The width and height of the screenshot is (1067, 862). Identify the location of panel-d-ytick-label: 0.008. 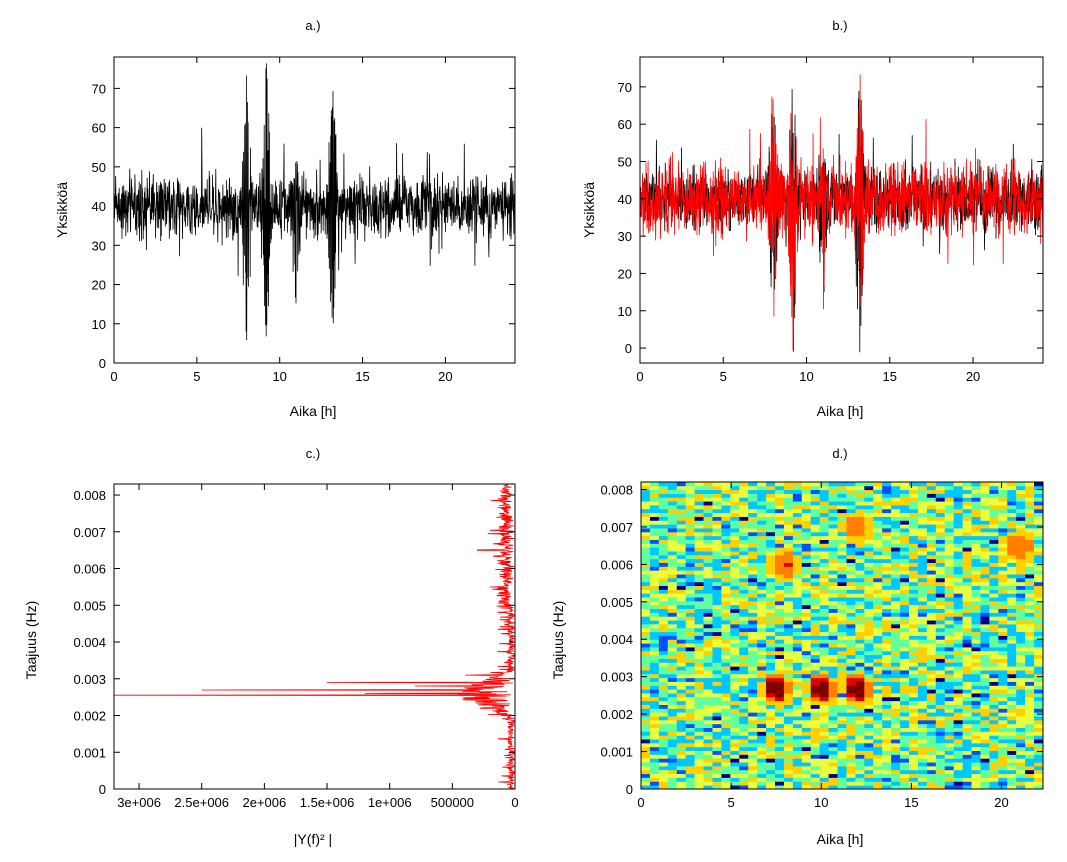
(616, 489).